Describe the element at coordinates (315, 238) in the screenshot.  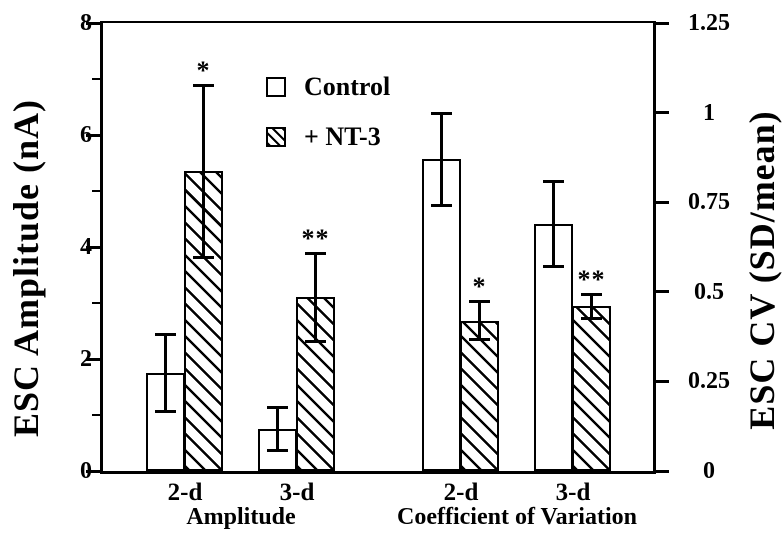
I see `significance-marker-amplitude-3-d-nt-3: **` at that location.